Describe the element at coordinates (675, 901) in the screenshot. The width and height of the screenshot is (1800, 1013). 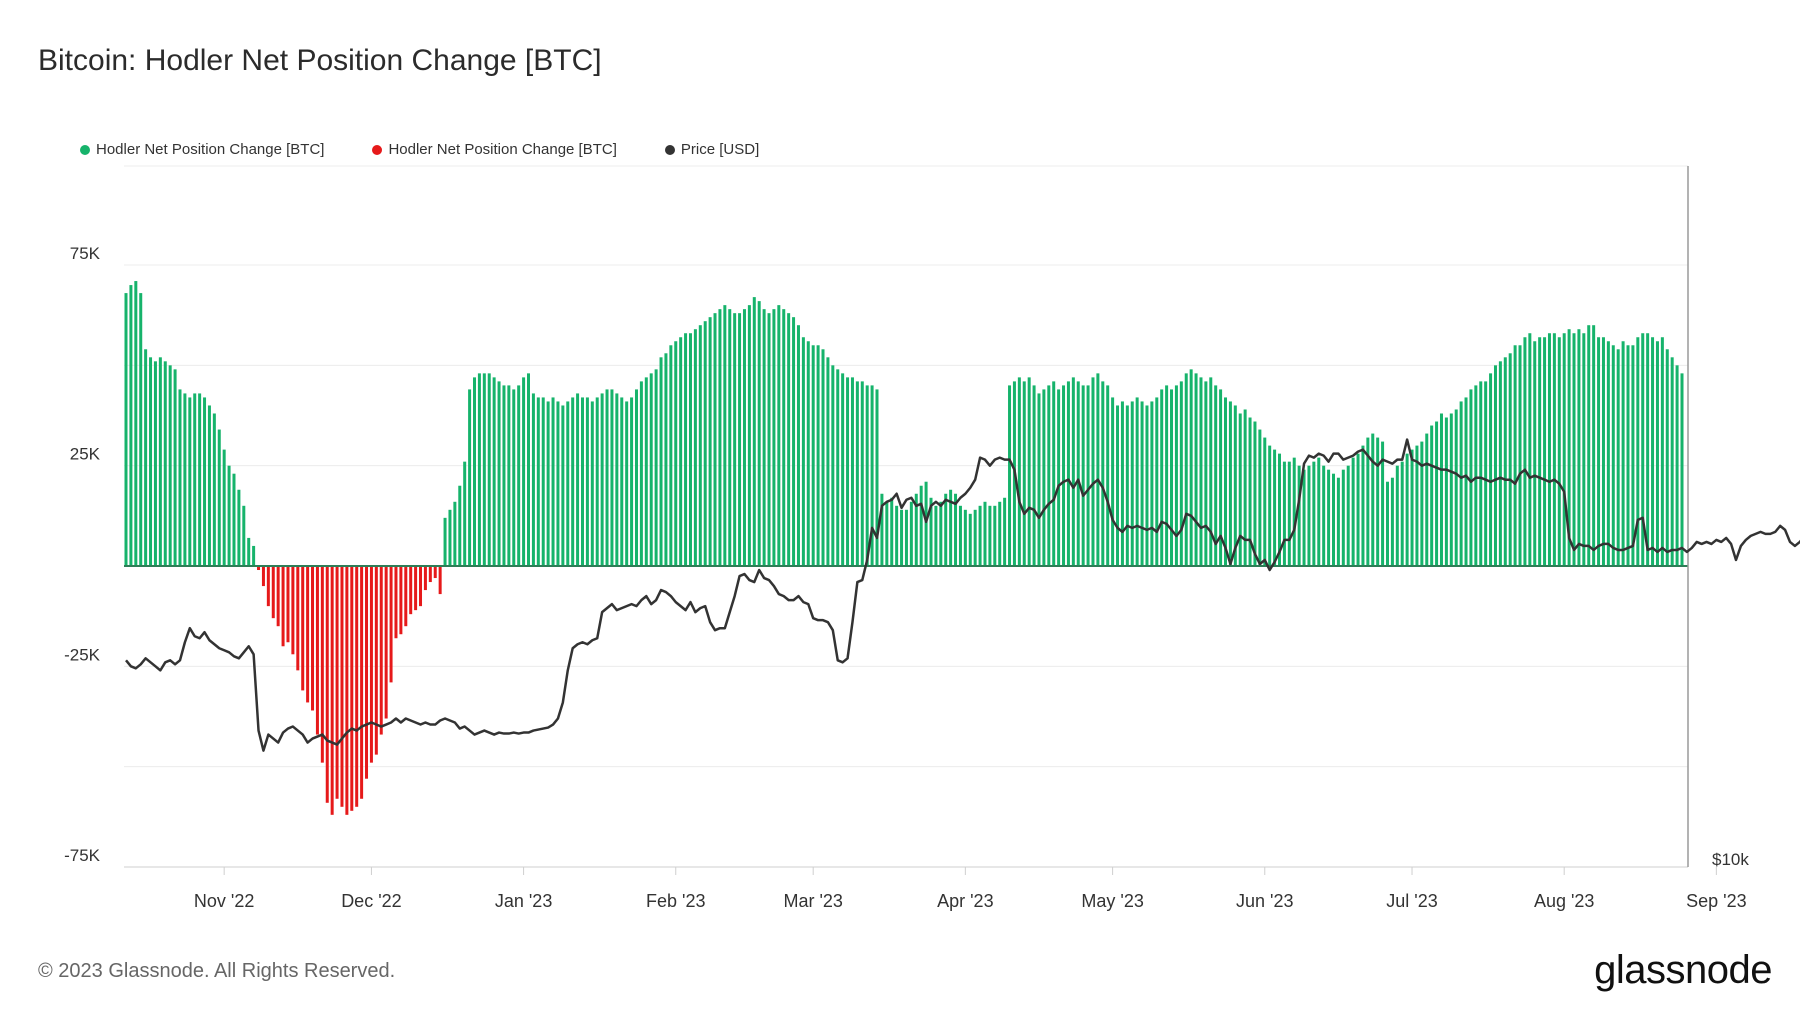
I see `x-tick-label: Feb '23` at that location.